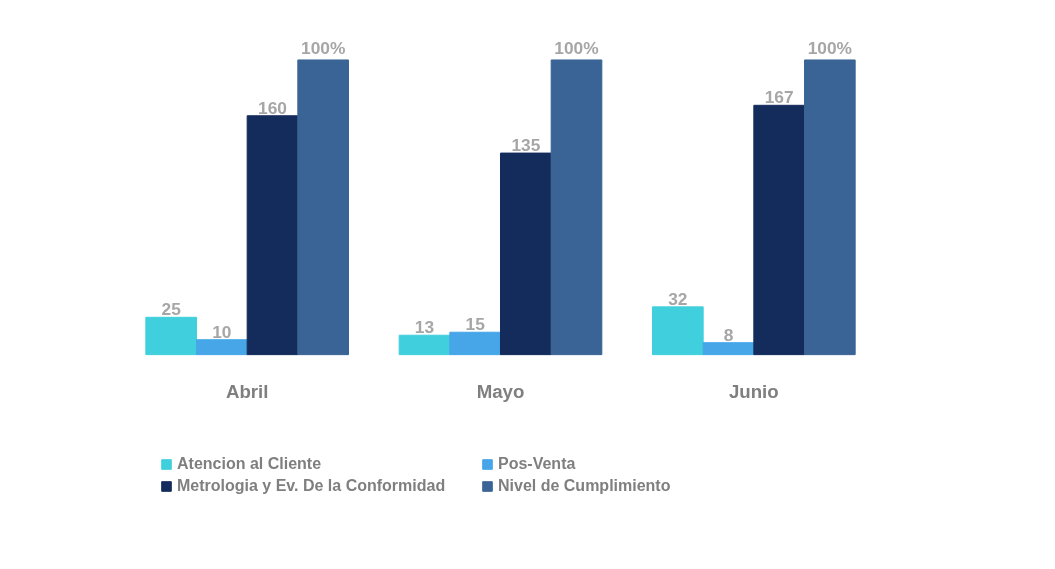 This screenshot has width=1055, height=569. What do you see at coordinates (500, 391) in the screenshot?
I see `x-tick-label: Mayo` at bounding box center [500, 391].